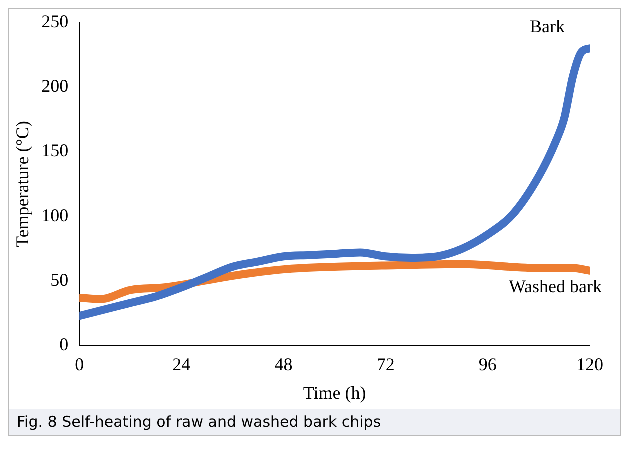 The height and width of the screenshot is (453, 629). I want to click on y-tick-label: 100, so click(55, 215).